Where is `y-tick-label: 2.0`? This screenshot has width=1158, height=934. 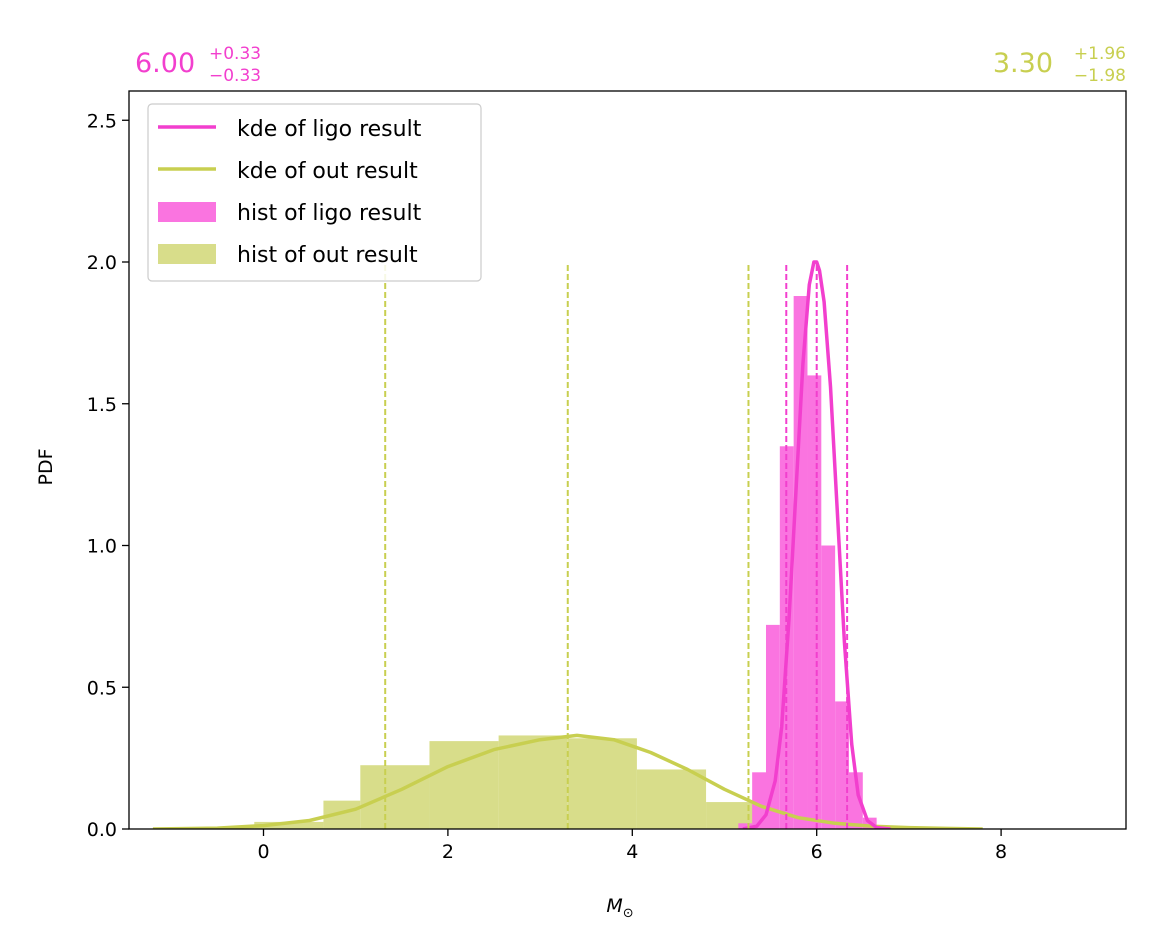
y-tick-label: 2.0 is located at coordinates (102, 263).